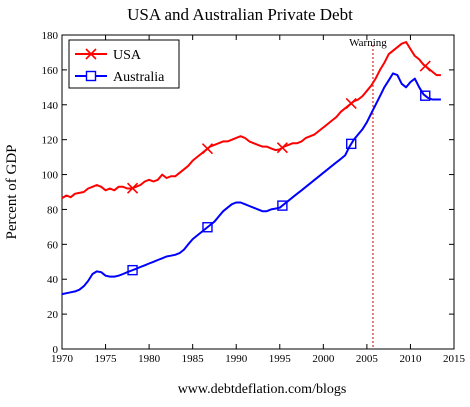 The width and height of the screenshot is (470, 407). What do you see at coordinates (454, 359) in the screenshot?
I see `x-tick-label: 2015` at bounding box center [454, 359].